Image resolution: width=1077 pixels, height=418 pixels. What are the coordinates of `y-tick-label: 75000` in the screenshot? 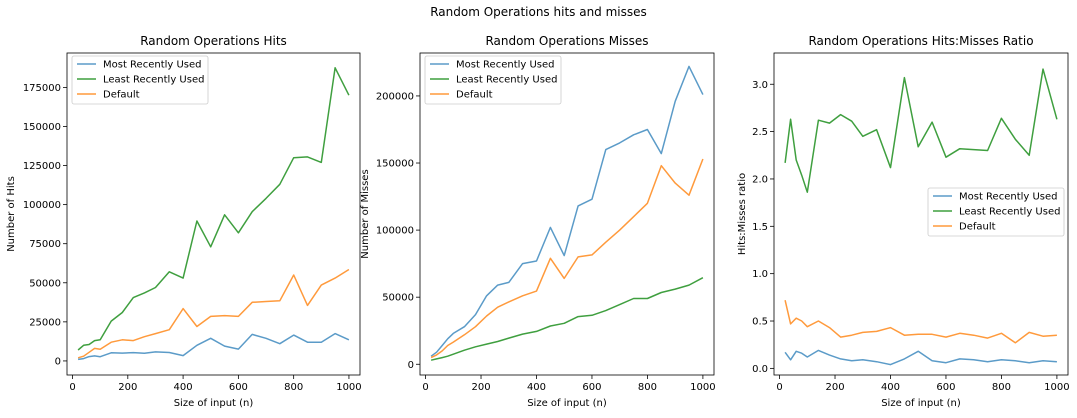 It's located at (45, 244).